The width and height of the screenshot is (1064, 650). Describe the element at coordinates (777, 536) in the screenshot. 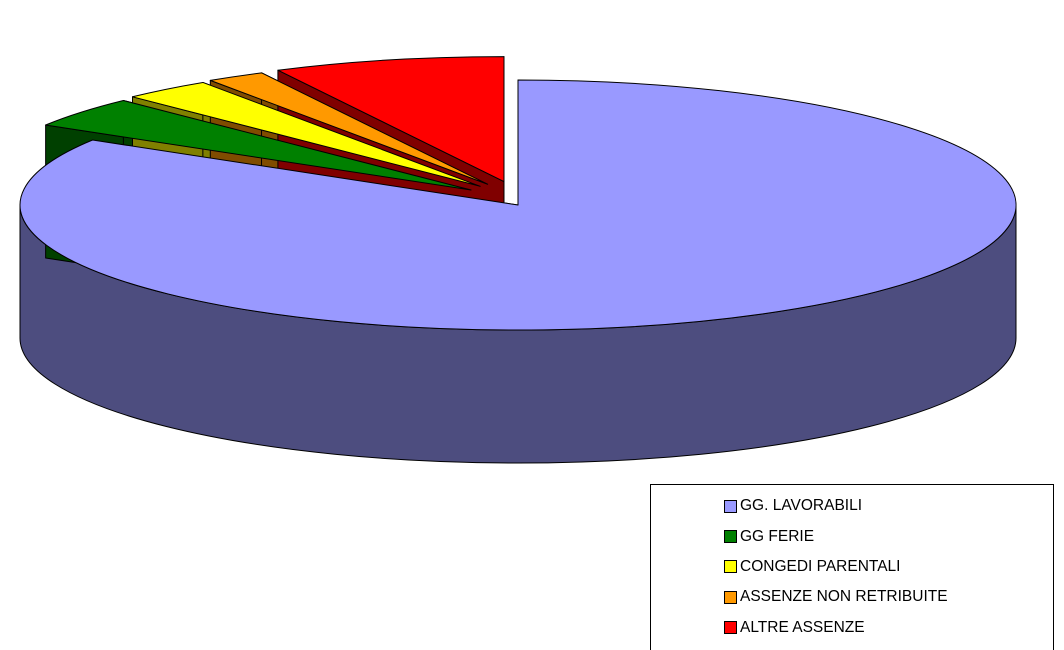

I see `legend-label: GG FERIE` at that location.